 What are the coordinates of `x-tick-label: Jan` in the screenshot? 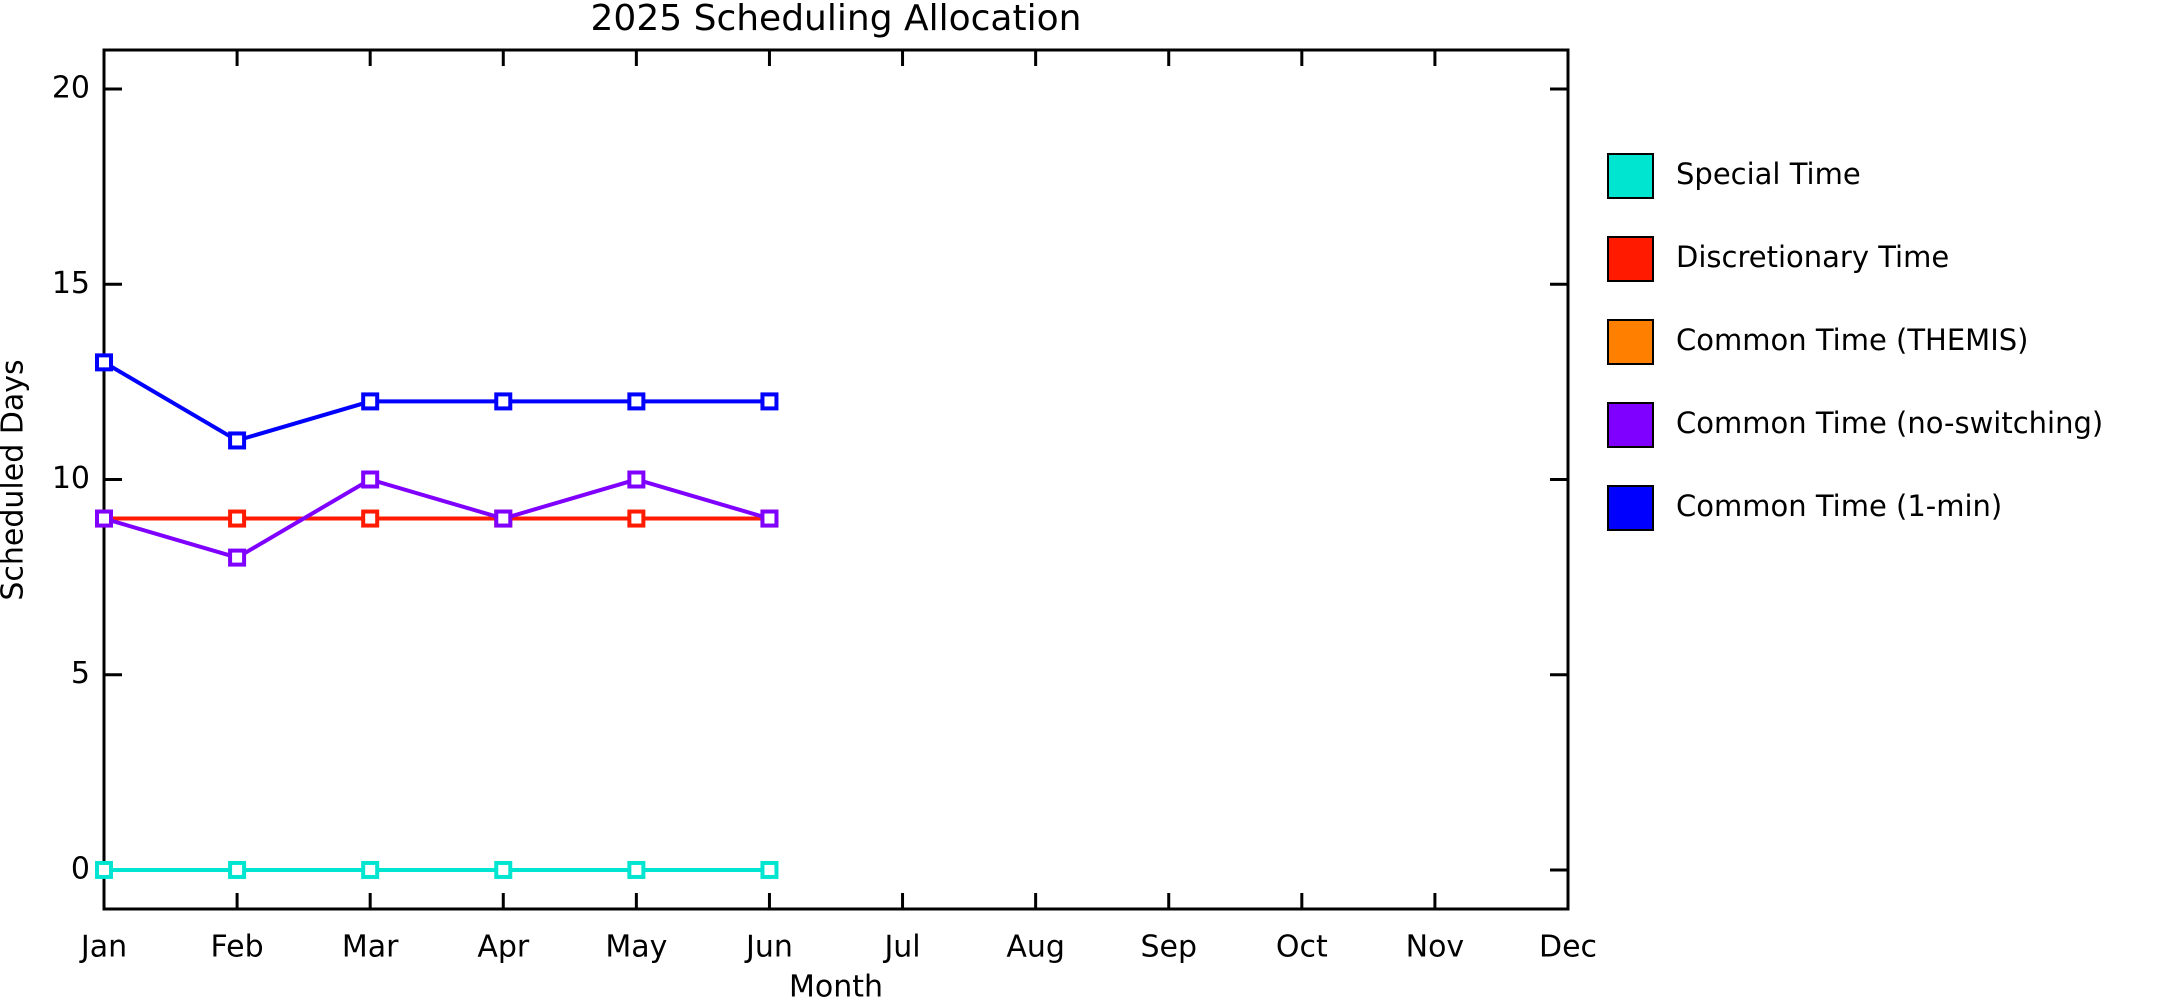 It's located at (103, 947).